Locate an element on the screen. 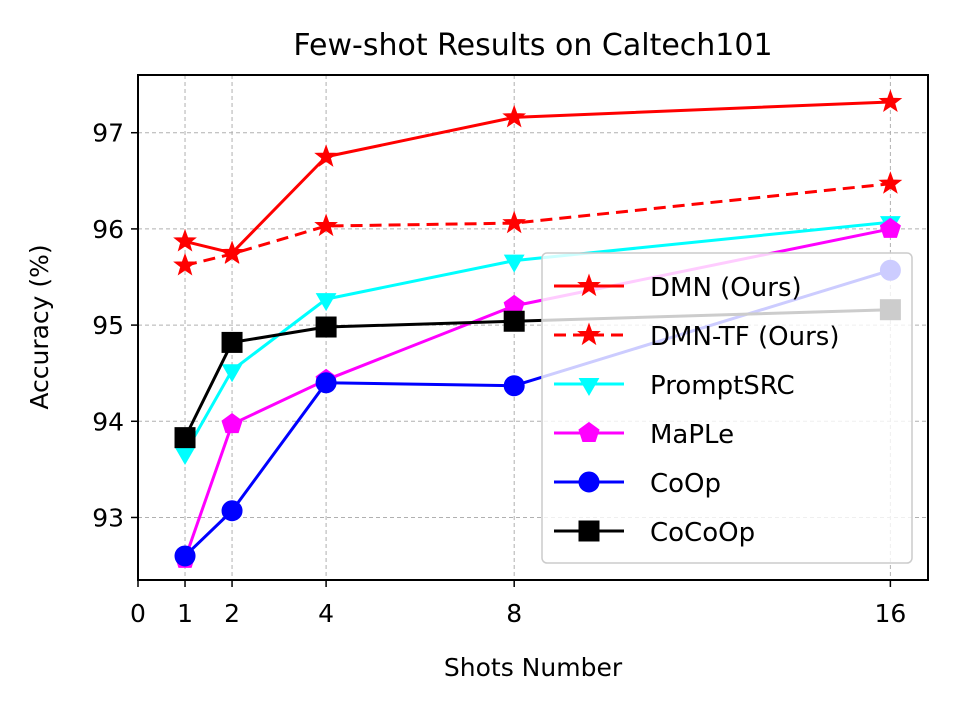 This screenshot has width=953, height=709. legend-label: MaPLe is located at coordinates (692, 435).